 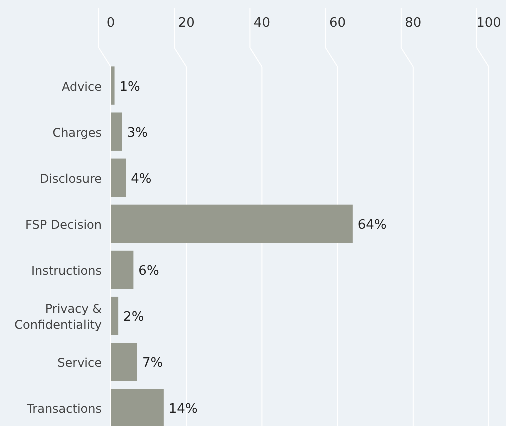 I want to click on y-tick-label: Privacy & Confidentiality, so click(x=58, y=317).